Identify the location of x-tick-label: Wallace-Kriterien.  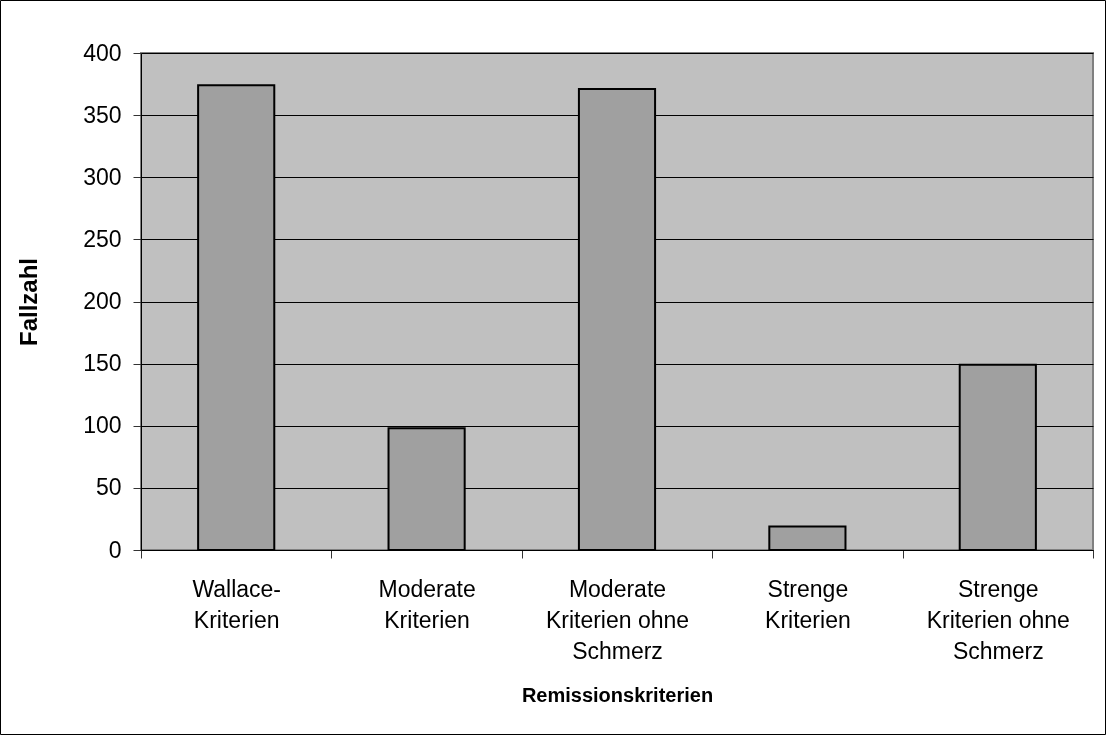
(236, 604).